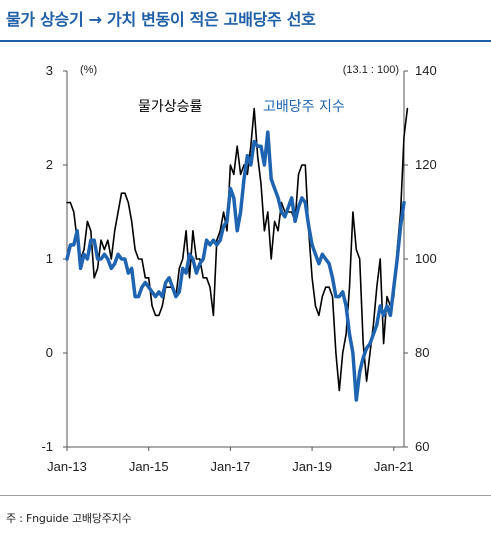 The height and width of the screenshot is (543, 491). Describe the element at coordinates (245, 495) in the screenshot. I see `footnote-divider` at that location.